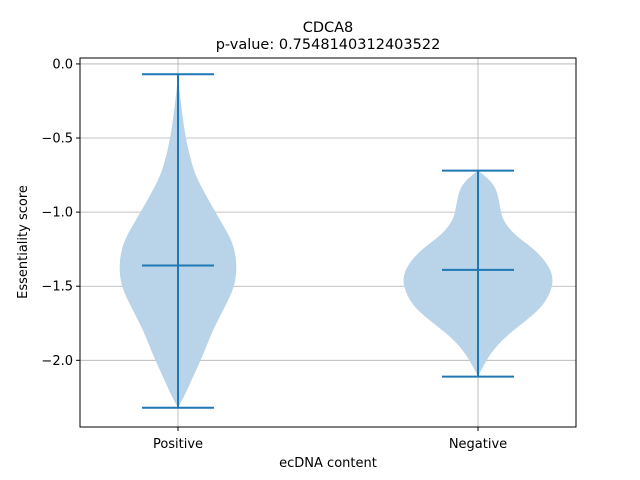  Describe the element at coordinates (57, 287) in the screenshot. I see `y-tick-label: −1.5` at that location.